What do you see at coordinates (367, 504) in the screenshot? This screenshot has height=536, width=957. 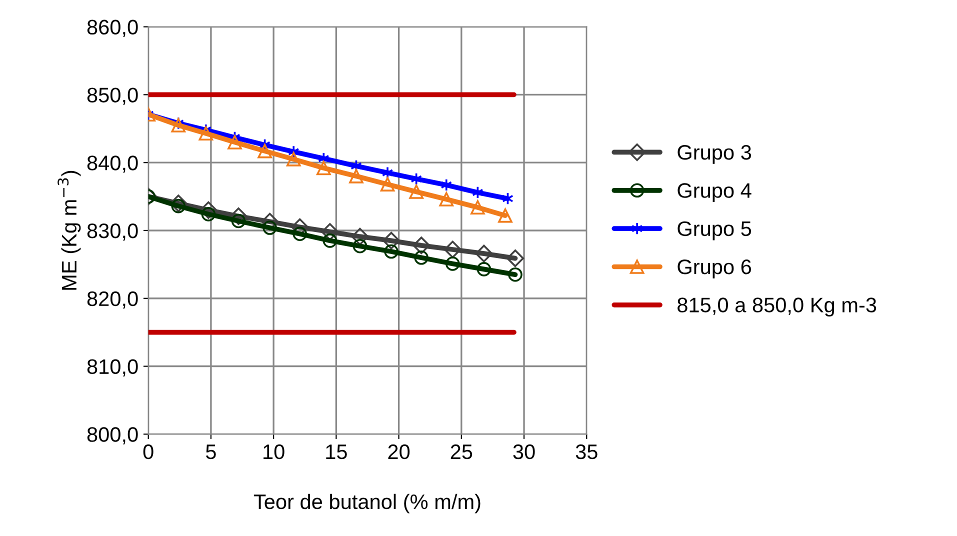 I see `x-axis-title: Teor de butanol (% m/m)` at bounding box center [367, 504].